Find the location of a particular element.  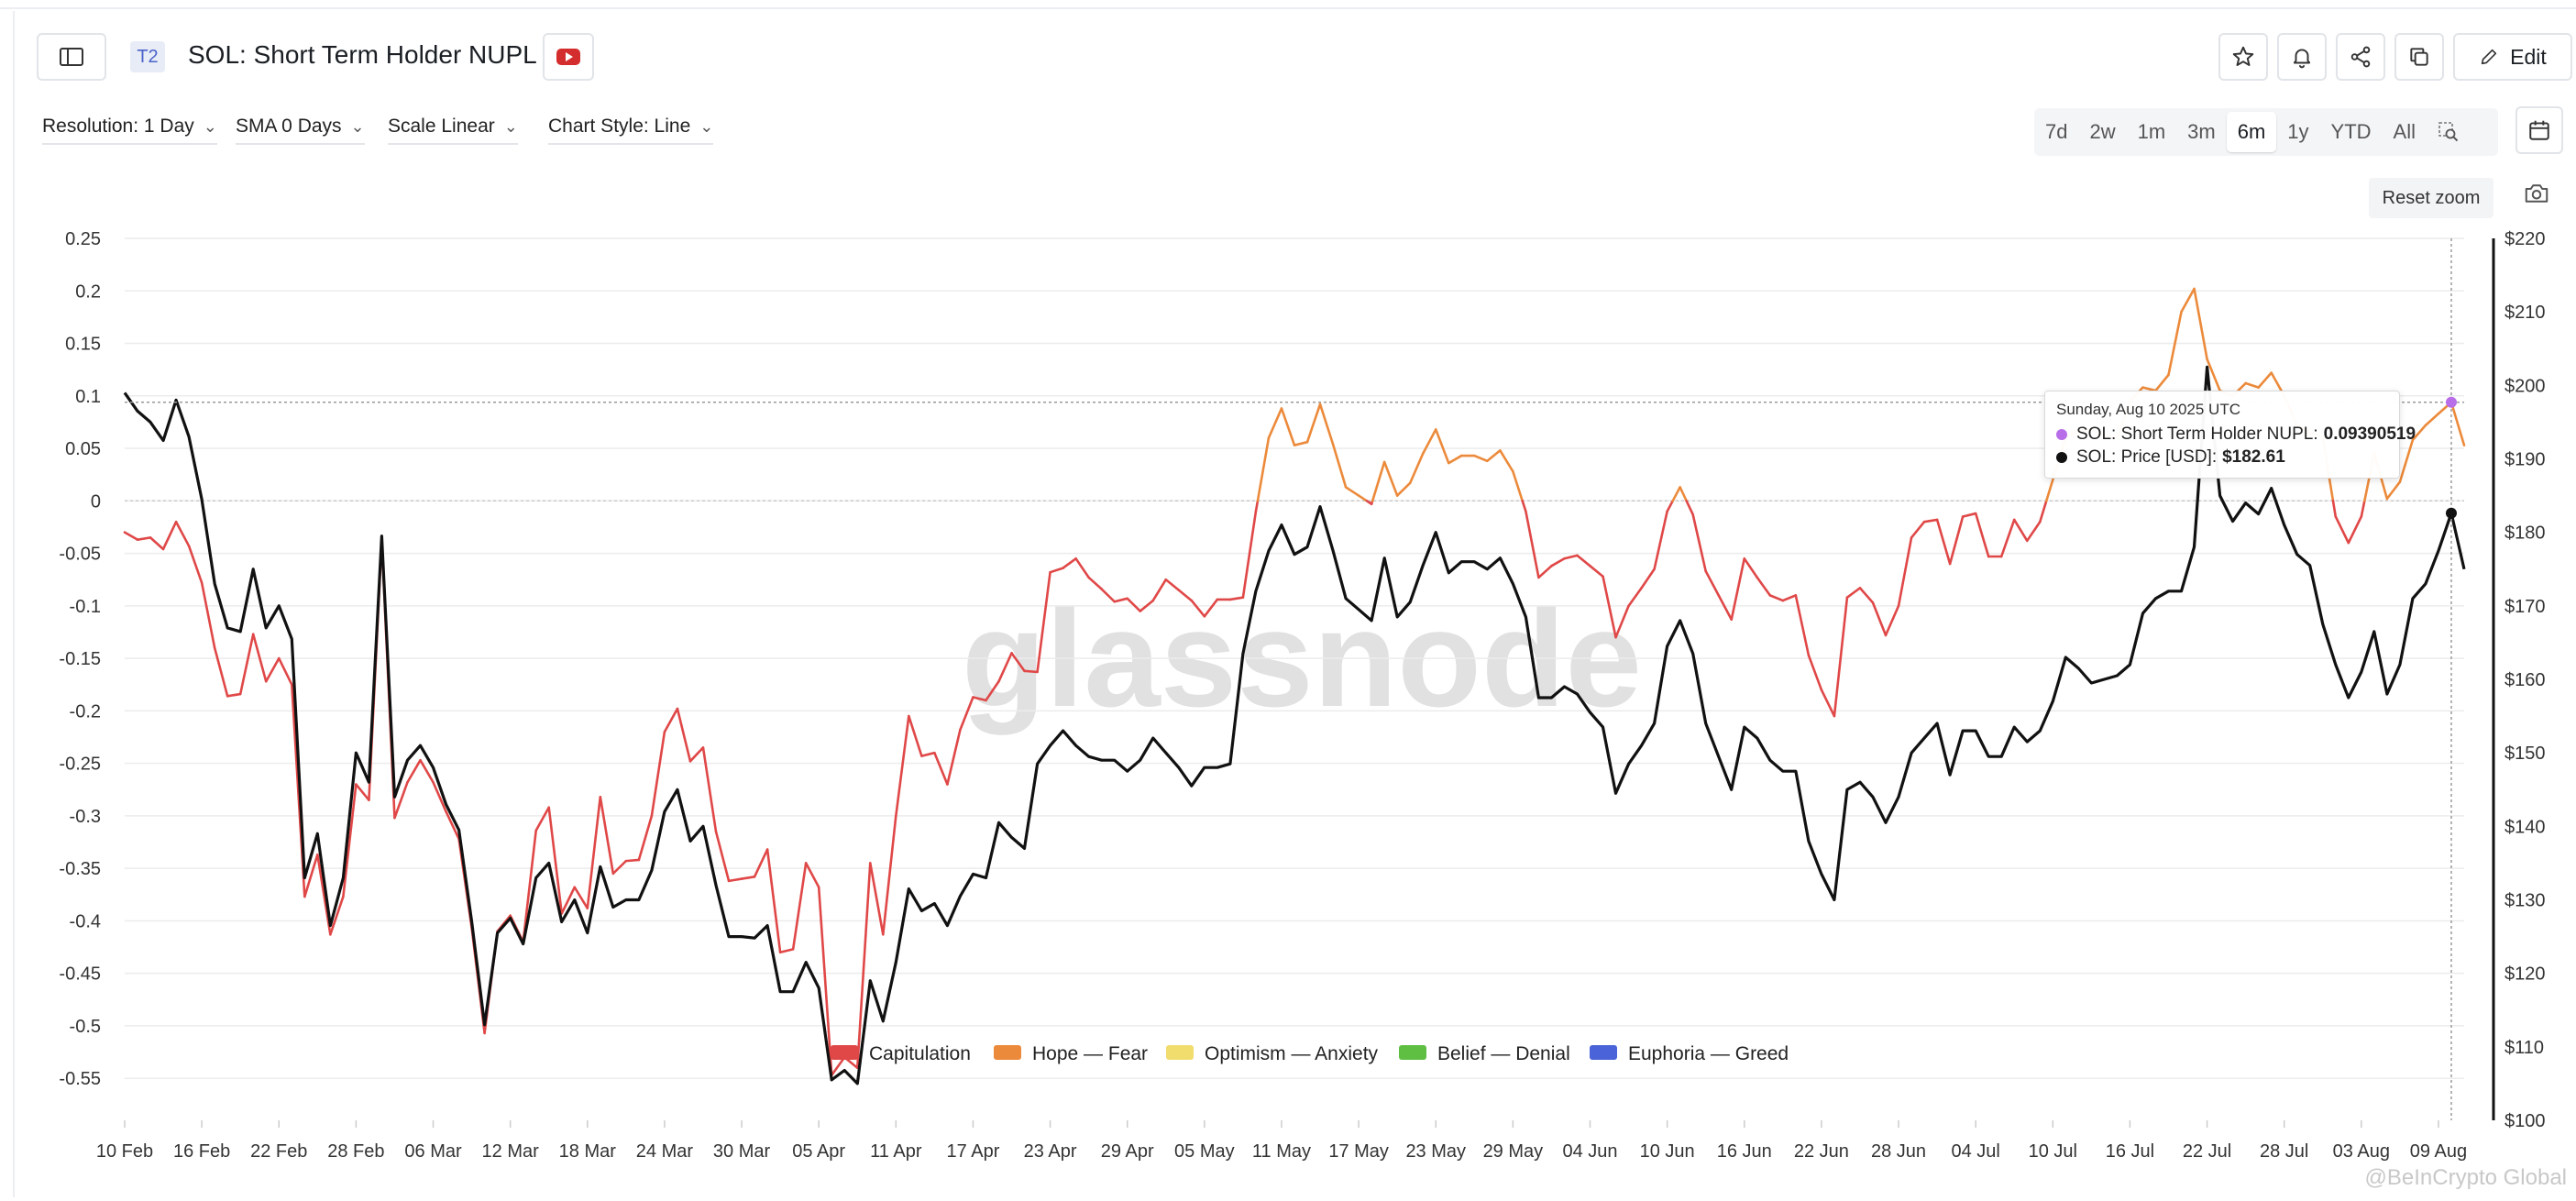

page-title: SOL: Short Term Holder NUPL is located at coordinates (362, 54).